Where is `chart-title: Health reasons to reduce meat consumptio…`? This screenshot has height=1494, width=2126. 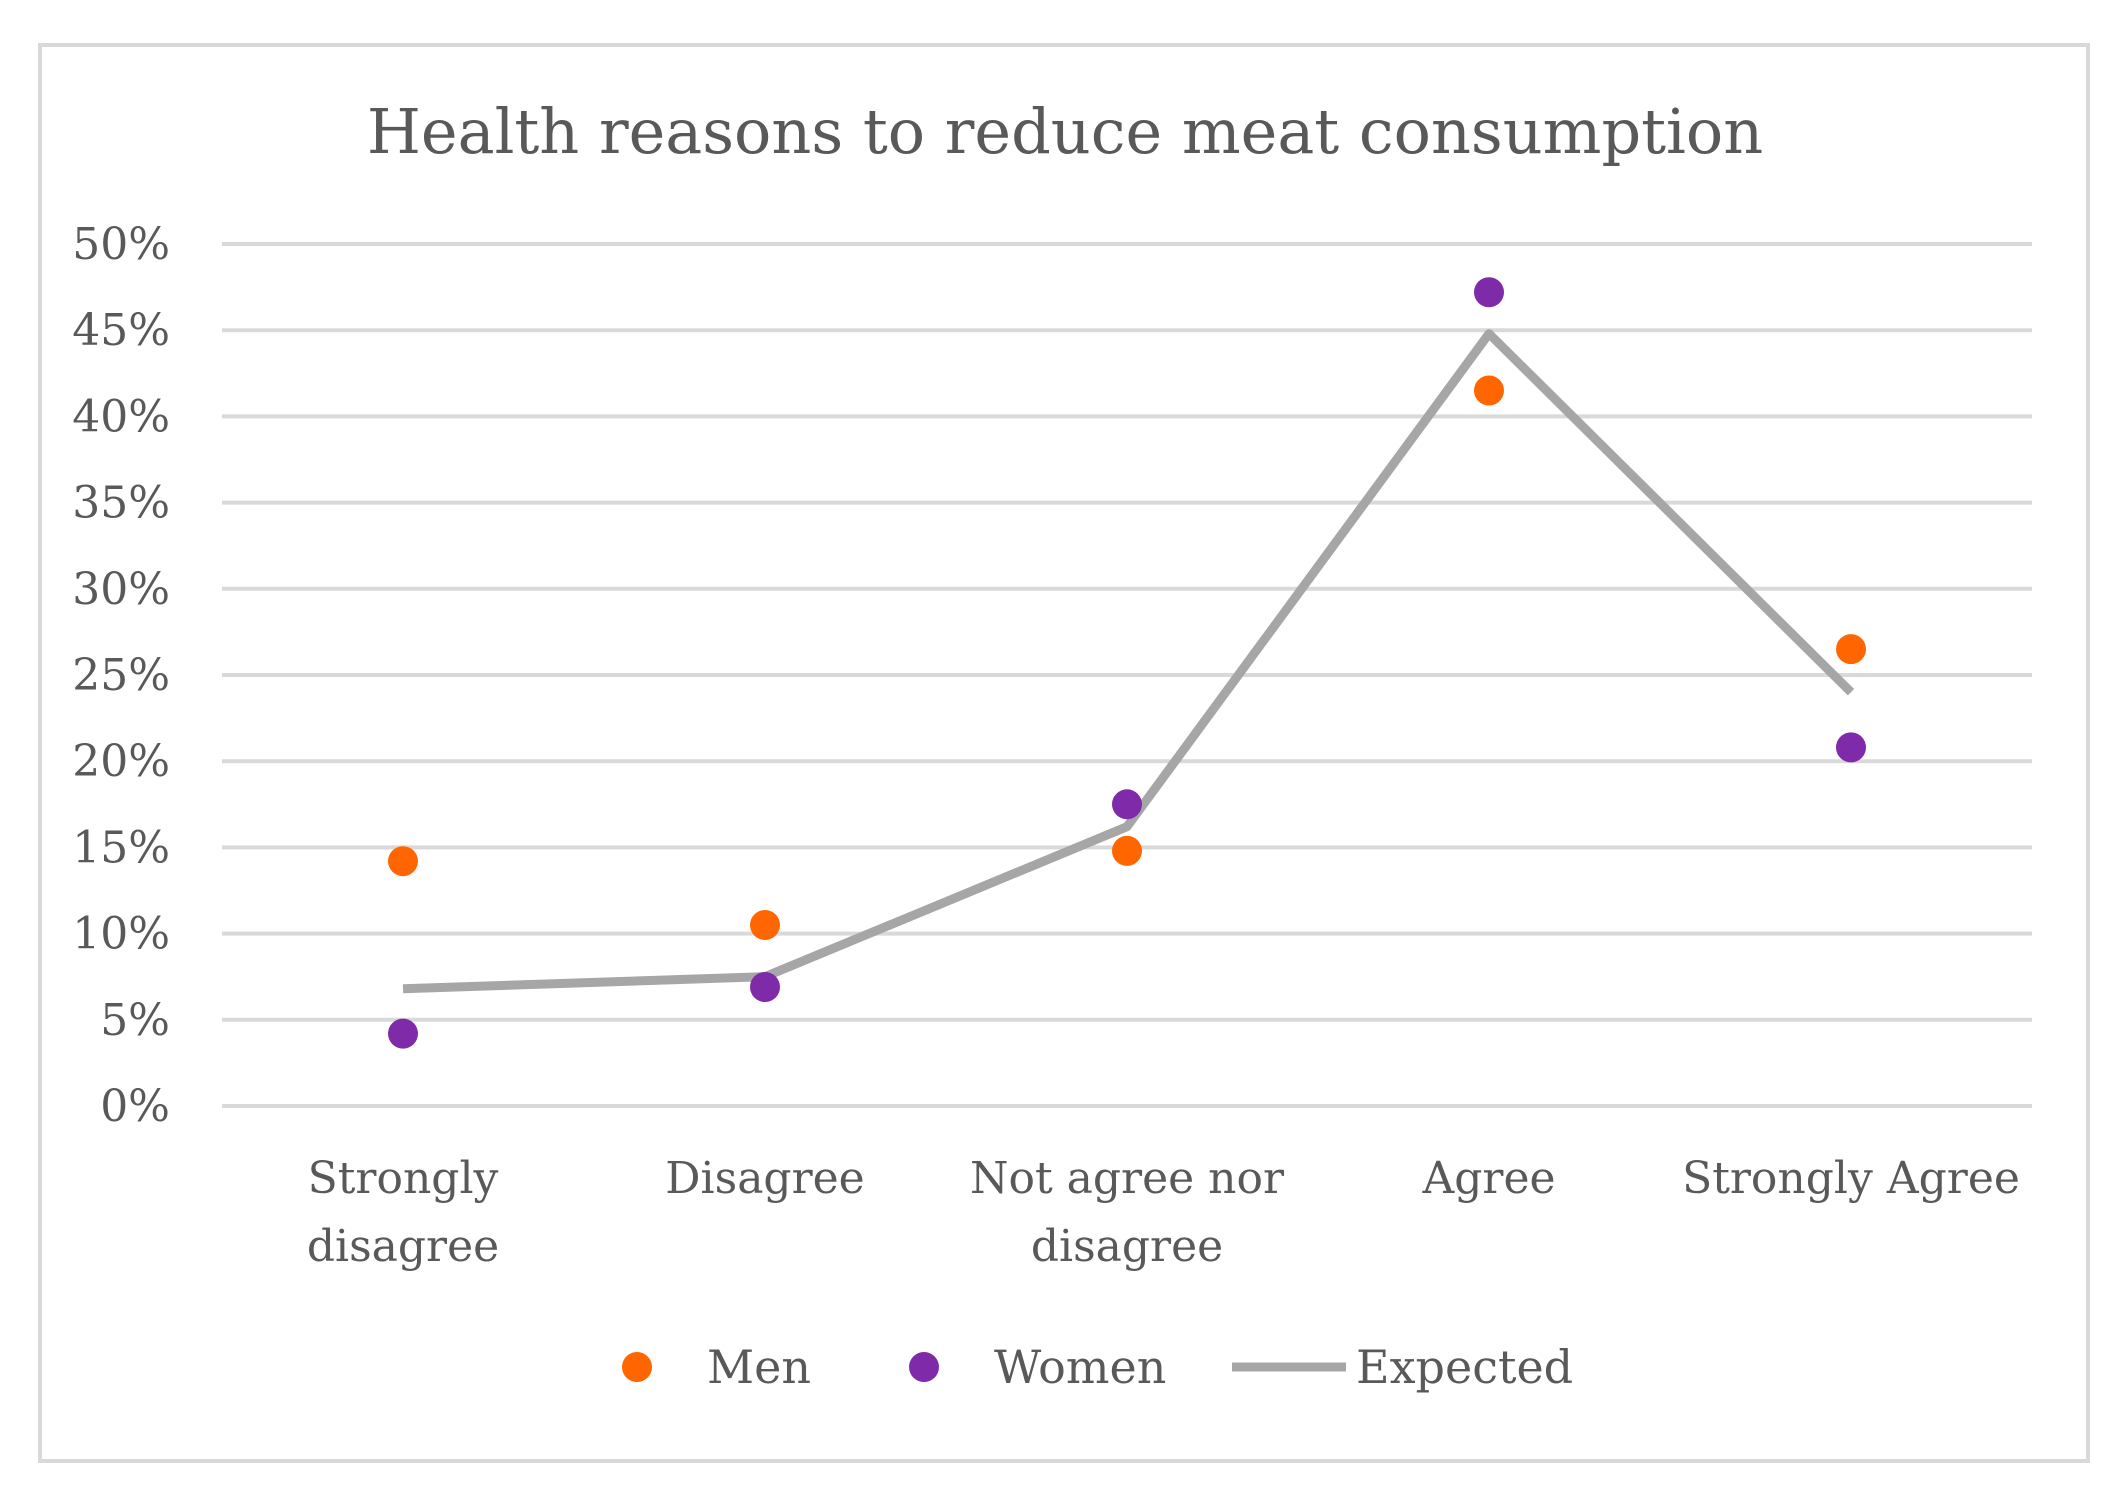 chart-title: Health reasons to reduce meat consumptio… is located at coordinates (1065, 131).